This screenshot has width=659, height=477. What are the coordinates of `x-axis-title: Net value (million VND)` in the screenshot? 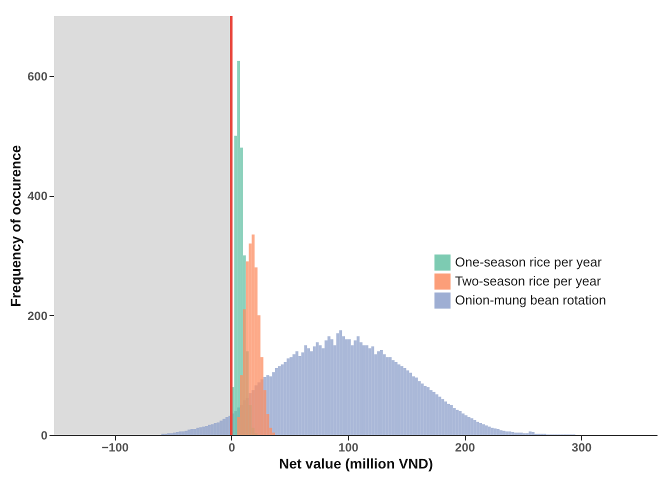 It's located at (356, 464).